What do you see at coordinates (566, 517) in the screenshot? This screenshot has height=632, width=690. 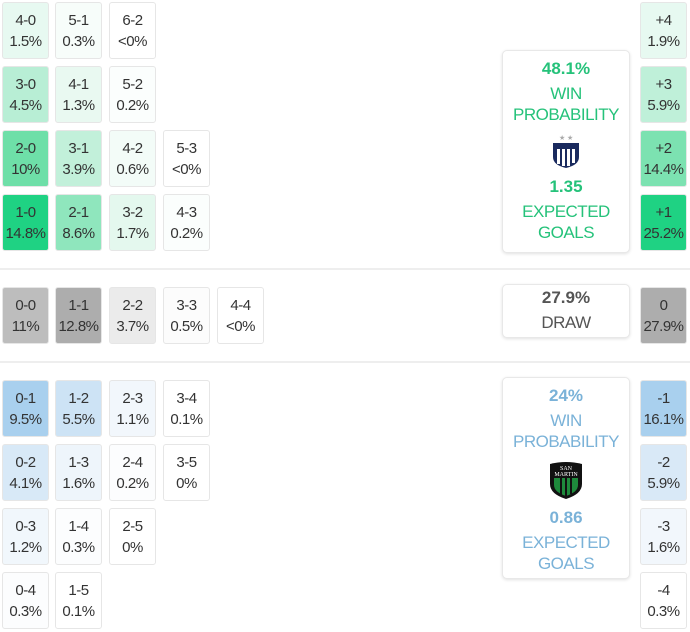 I see `away-expected-goals: 0.86` at bounding box center [566, 517].